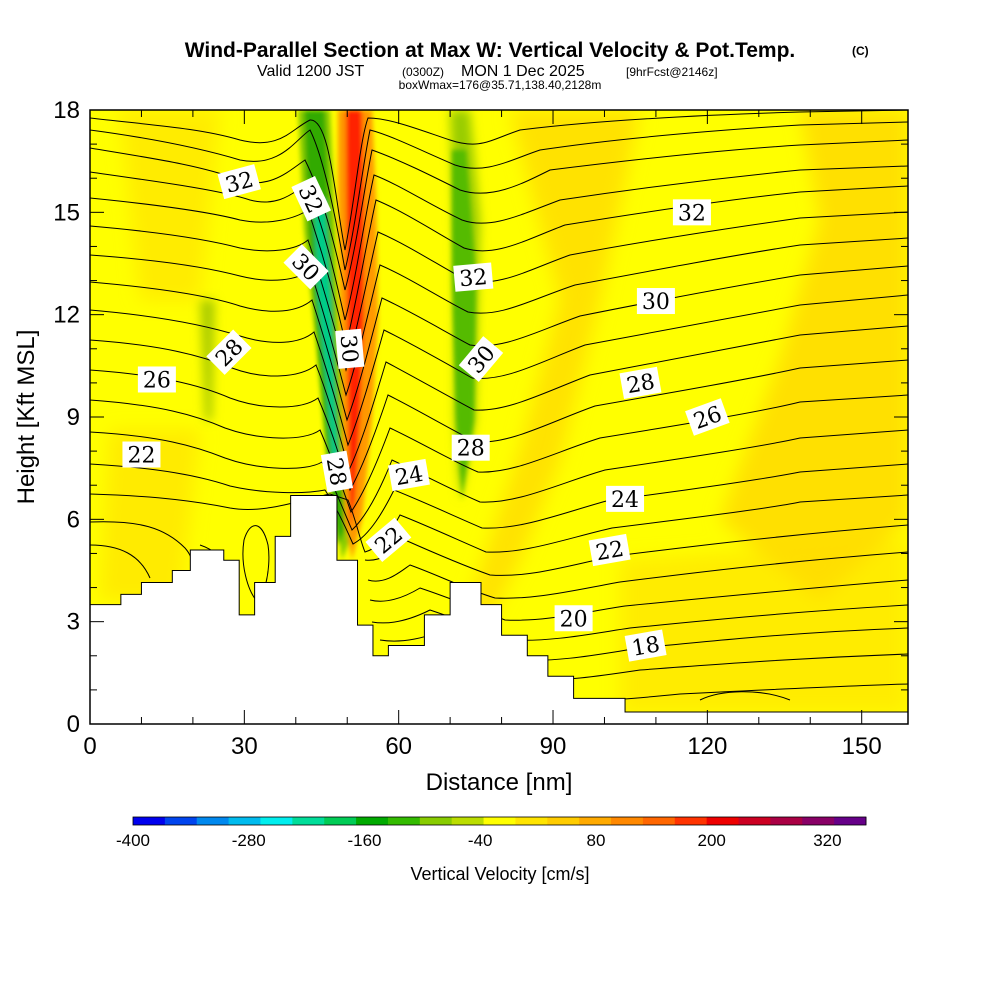 The height and width of the screenshot is (1000, 1000). Describe the element at coordinates (553, 746) in the screenshot. I see `x-tick-label: 90` at that location.